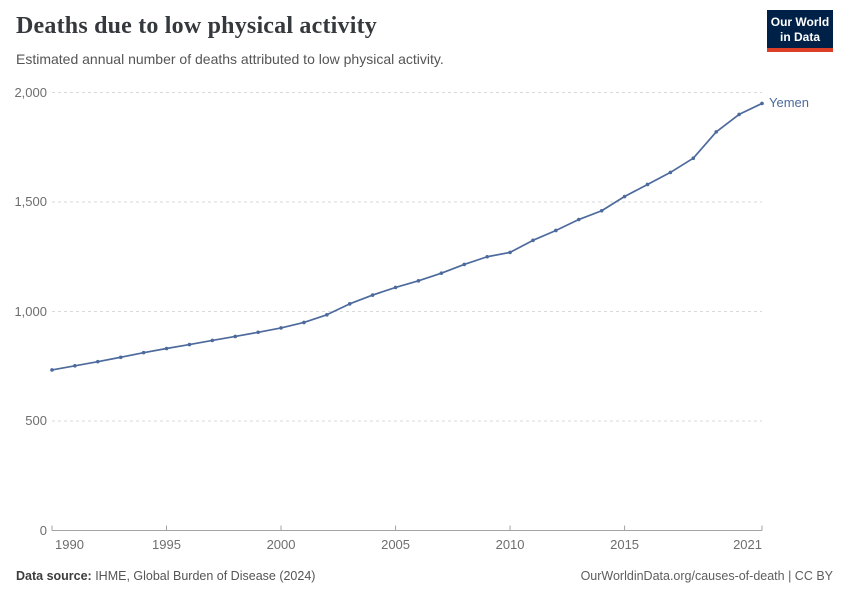 This screenshot has width=850, height=600. What do you see at coordinates (54, 576) in the screenshot?
I see `data-source-label: Data source:` at bounding box center [54, 576].